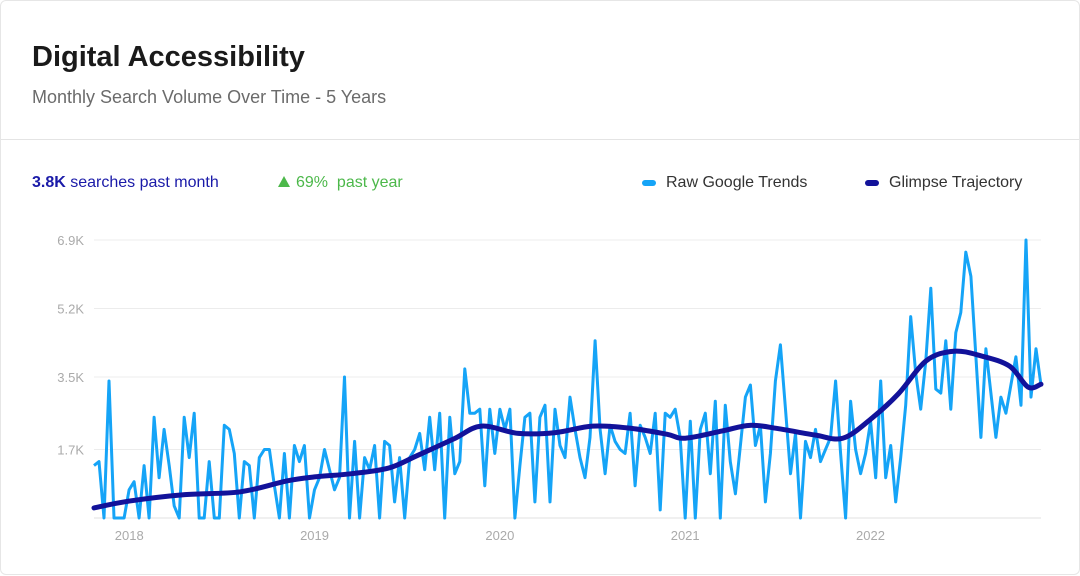  What do you see at coordinates (649, 183) in the screenshot?
I see `legend-swatch-raw` at bounding box center [649, 183].